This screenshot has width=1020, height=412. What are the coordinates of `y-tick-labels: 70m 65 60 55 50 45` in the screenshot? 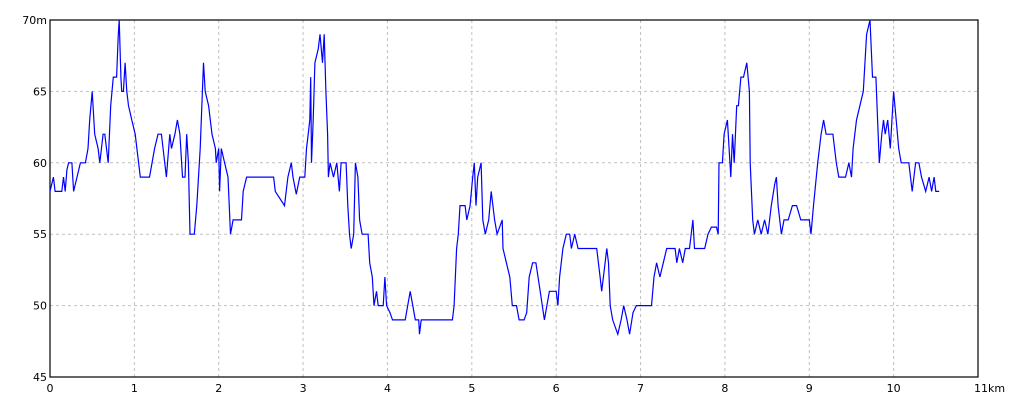 It's located at (34, 199).